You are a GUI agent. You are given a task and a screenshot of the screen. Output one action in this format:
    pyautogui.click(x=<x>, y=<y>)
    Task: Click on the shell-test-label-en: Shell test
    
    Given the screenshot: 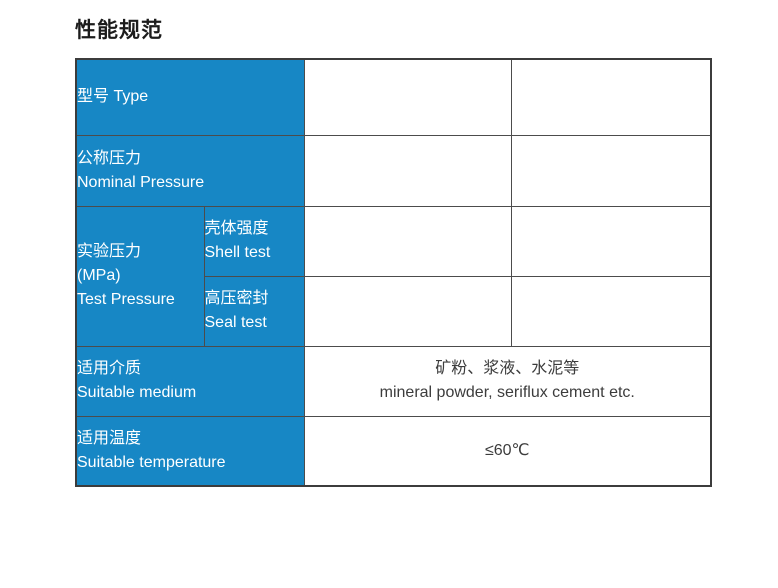 What is the action you would take?
    pyautogui.click(x=237, y=252)
    